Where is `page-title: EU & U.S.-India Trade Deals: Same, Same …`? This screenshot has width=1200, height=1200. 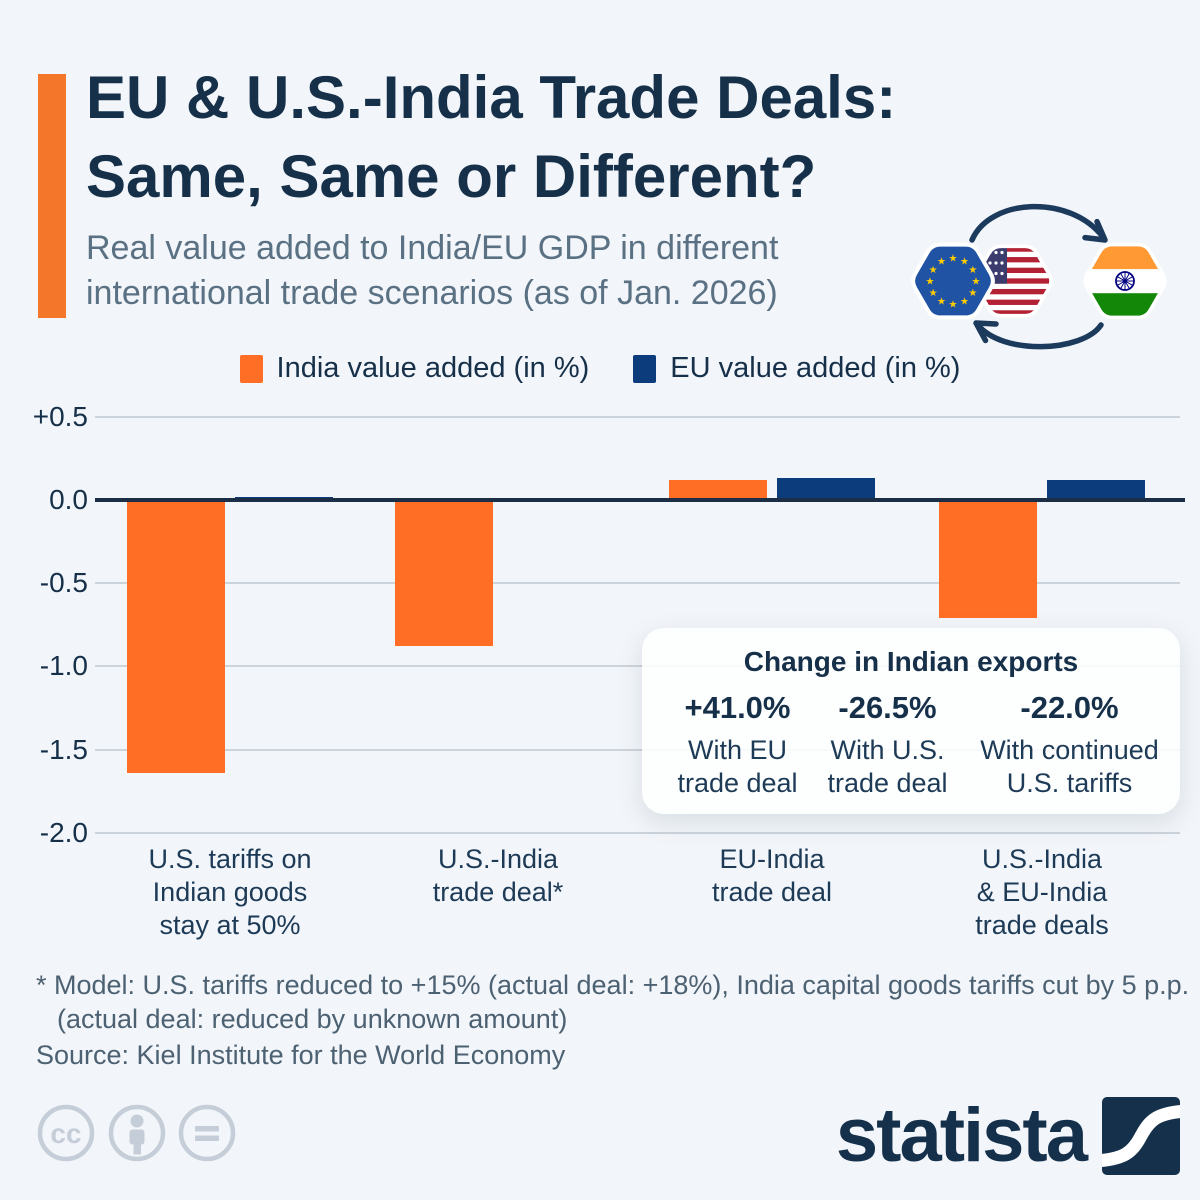 page-title: EU & U.S.-India Trade Deals: Same, Same … is located at coordinates (491, 137).